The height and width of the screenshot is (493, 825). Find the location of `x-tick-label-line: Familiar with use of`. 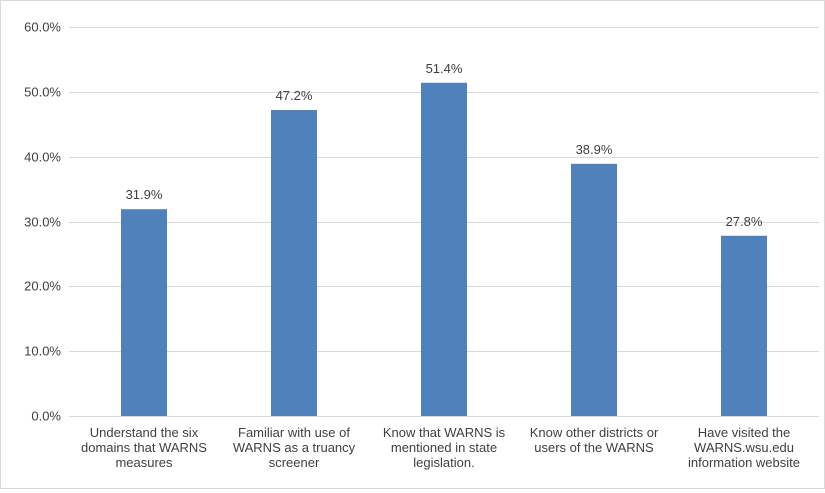

x-tick-label-line: Familiar with use of is located at coordinates (294, 432).